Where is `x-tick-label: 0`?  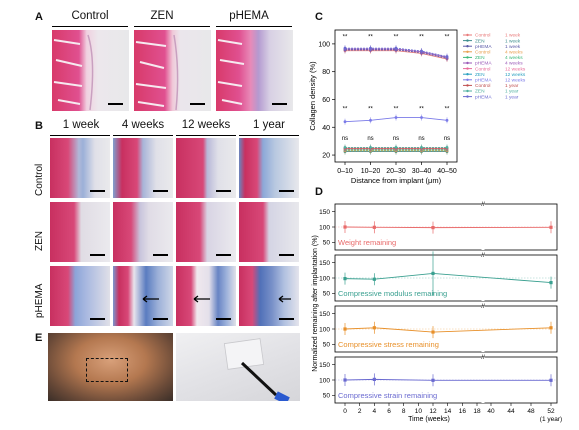
x-tick-label: 0 is located at coordinates (345, 411).